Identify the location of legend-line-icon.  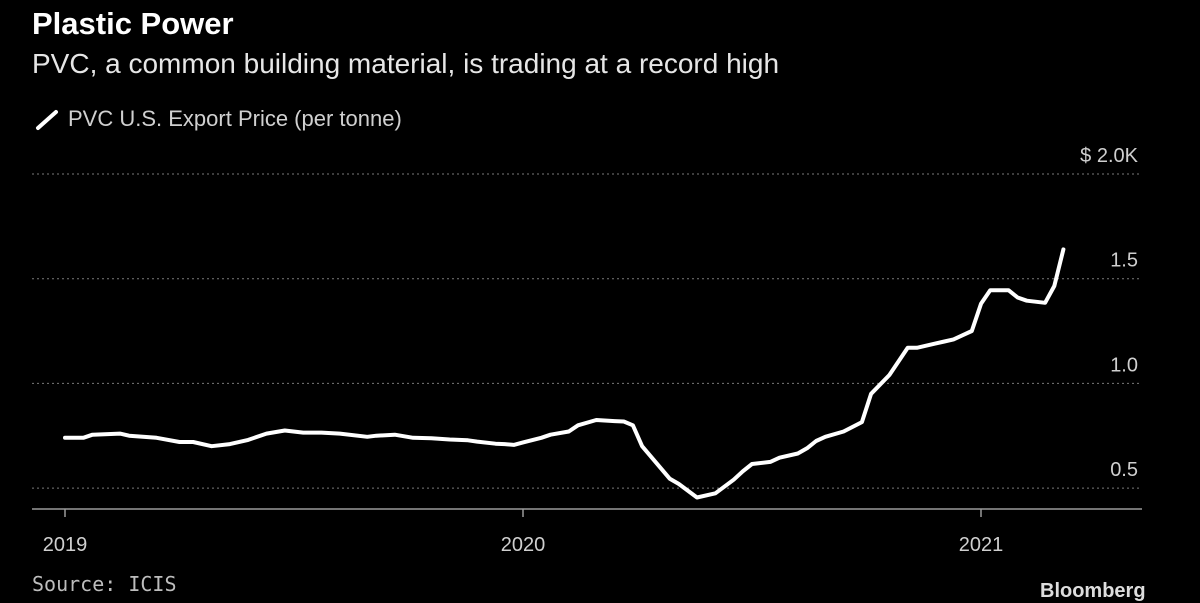
(47, 120).